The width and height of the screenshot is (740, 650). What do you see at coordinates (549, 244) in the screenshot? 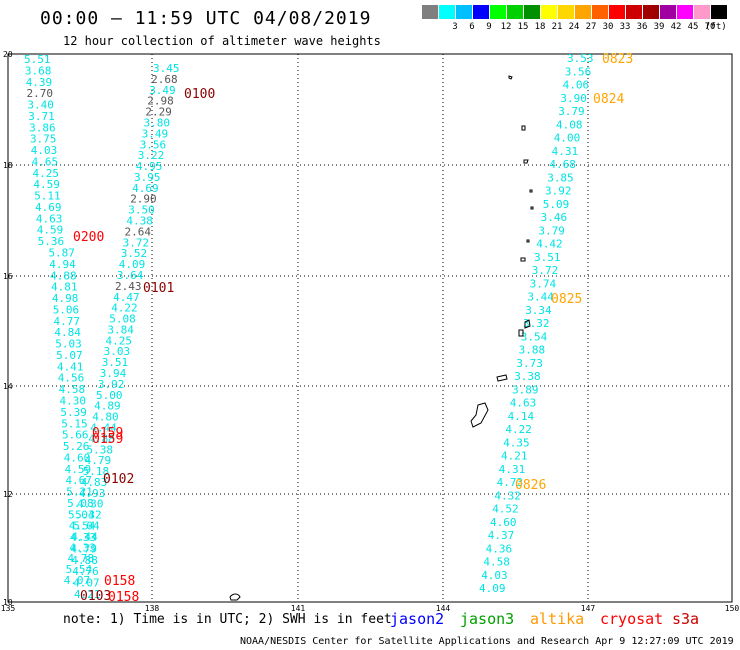
I see `track-c-value: 4.42` at bounding box center [549, 244].